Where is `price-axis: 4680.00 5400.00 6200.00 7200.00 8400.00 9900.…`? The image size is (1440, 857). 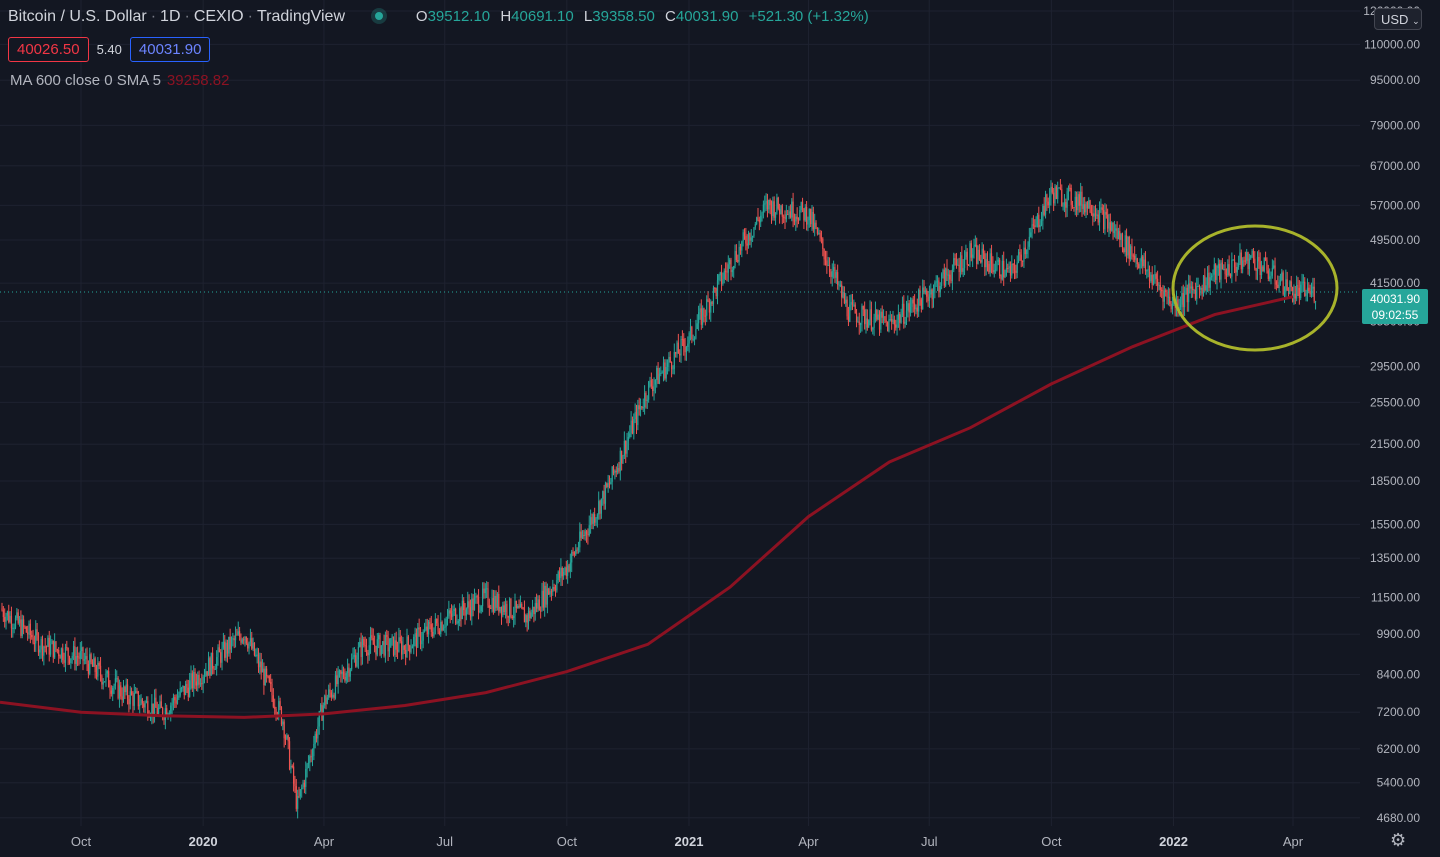
price-axis: 4680.00 5400.00 6200.00 7200.00 8400.00 9900.… is located at coordinates (1391, 414).